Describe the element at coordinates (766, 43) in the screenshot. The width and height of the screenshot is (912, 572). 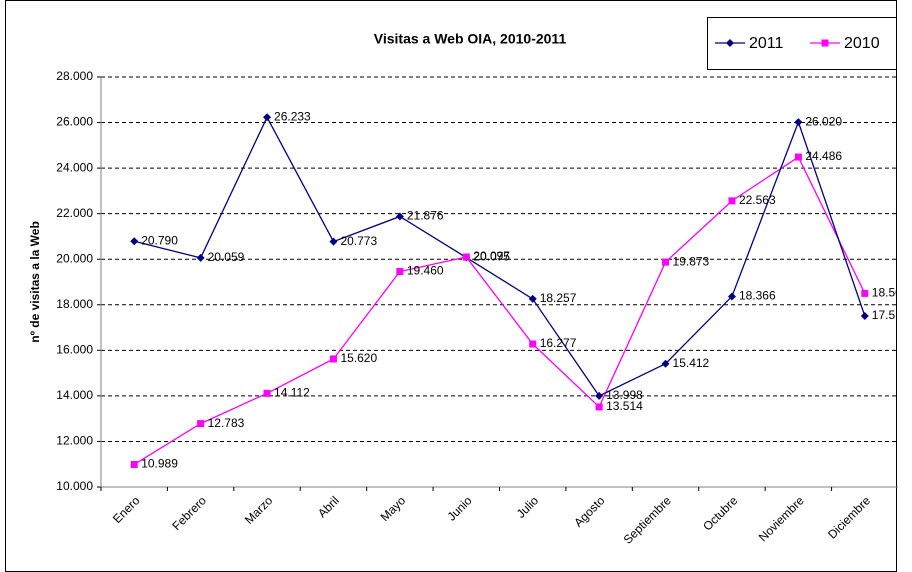
I see `legend-label: 2011` at that location.